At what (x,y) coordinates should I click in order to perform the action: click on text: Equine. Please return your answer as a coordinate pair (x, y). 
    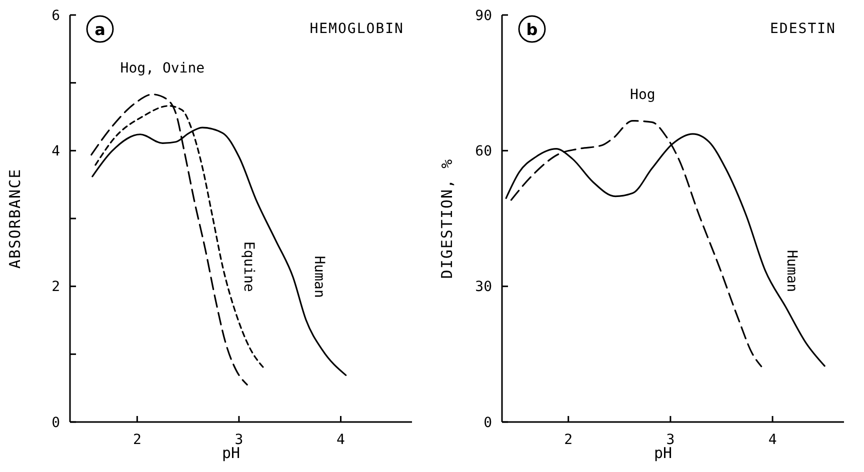
    Looking at the image, I should click on (248, 266).